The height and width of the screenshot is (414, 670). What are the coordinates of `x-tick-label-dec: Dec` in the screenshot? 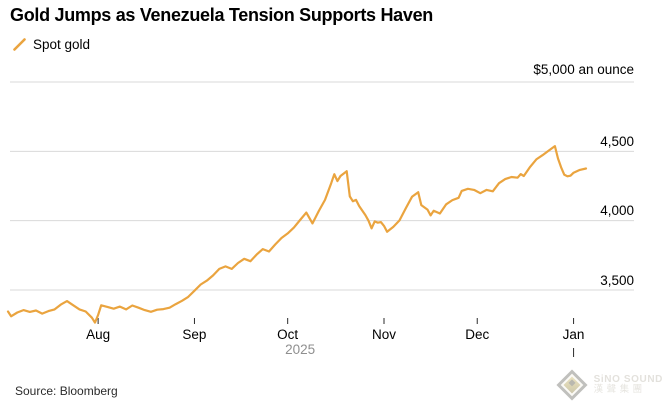 It's located at (477, 334).